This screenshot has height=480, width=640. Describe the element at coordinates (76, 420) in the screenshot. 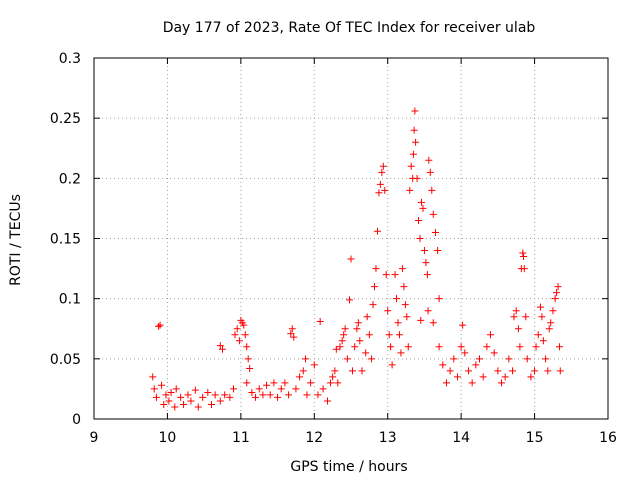

I see `y-tick-label: 0` at that location.